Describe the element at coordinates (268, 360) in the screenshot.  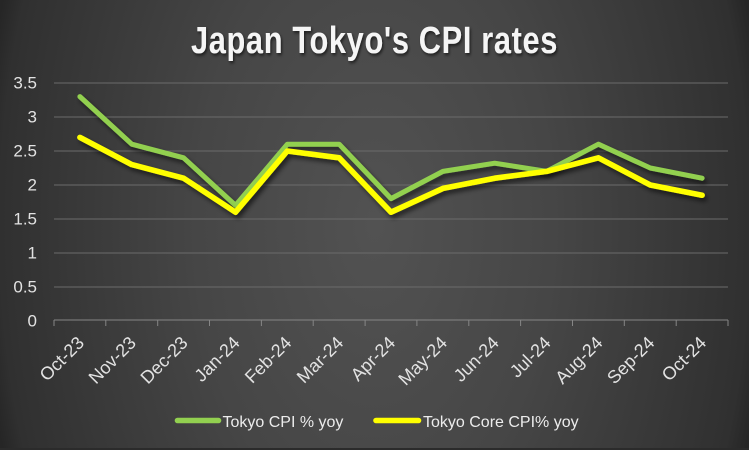
I see `svg-text: Feb-24` at that location.